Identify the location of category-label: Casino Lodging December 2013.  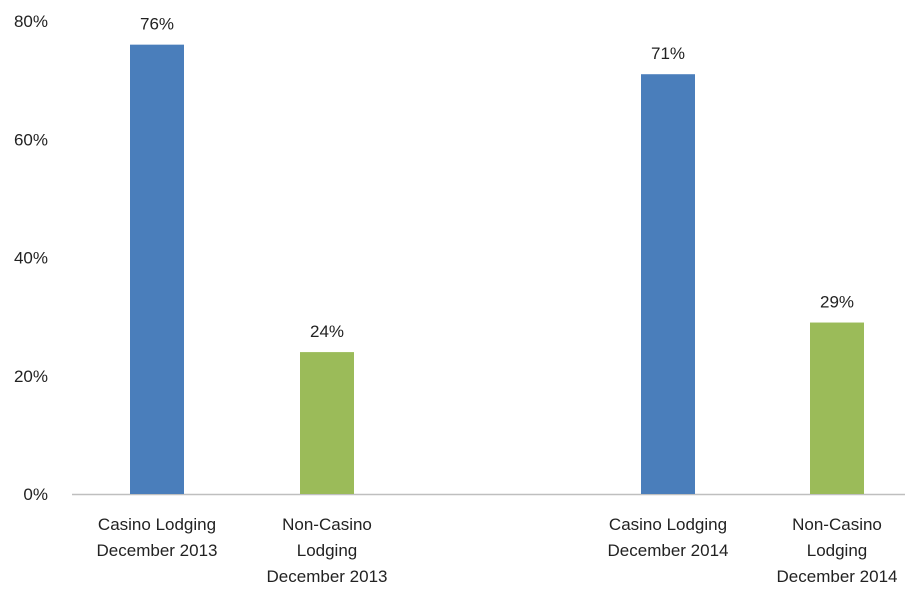
(157, 537).